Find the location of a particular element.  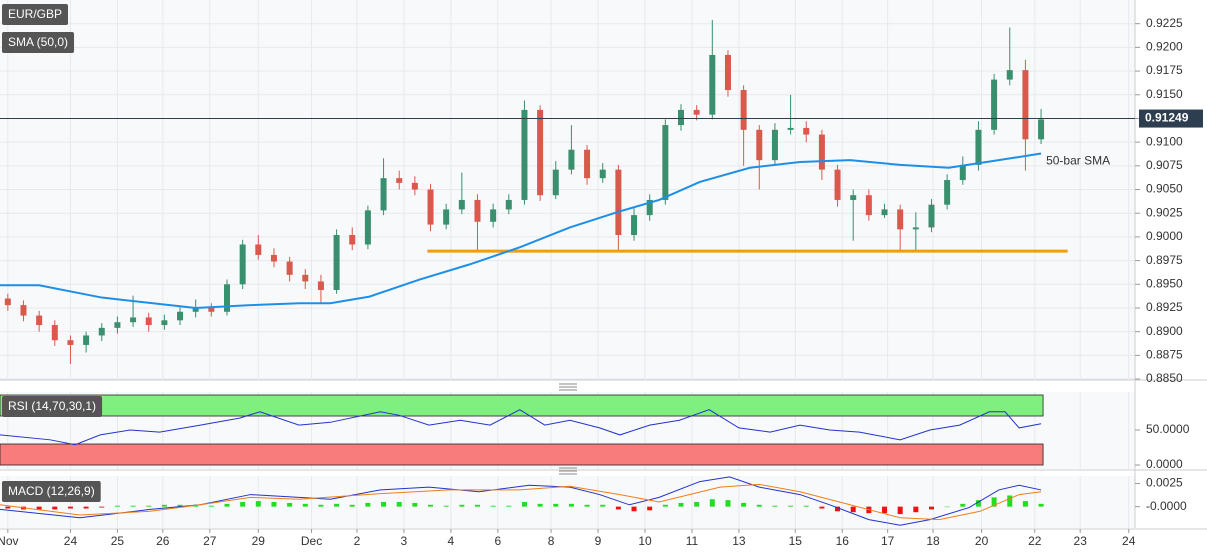

last-price-box is located at coordinates (1171, 118).